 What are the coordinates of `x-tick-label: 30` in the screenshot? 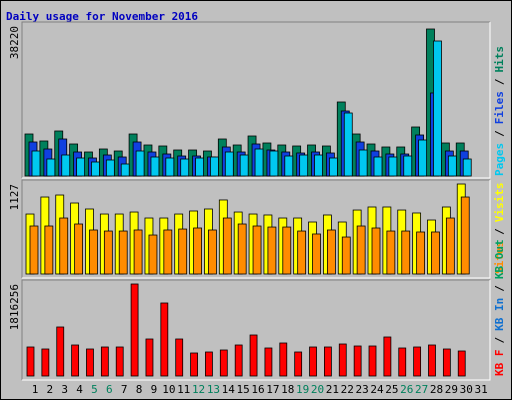 It's located at (466, 389).